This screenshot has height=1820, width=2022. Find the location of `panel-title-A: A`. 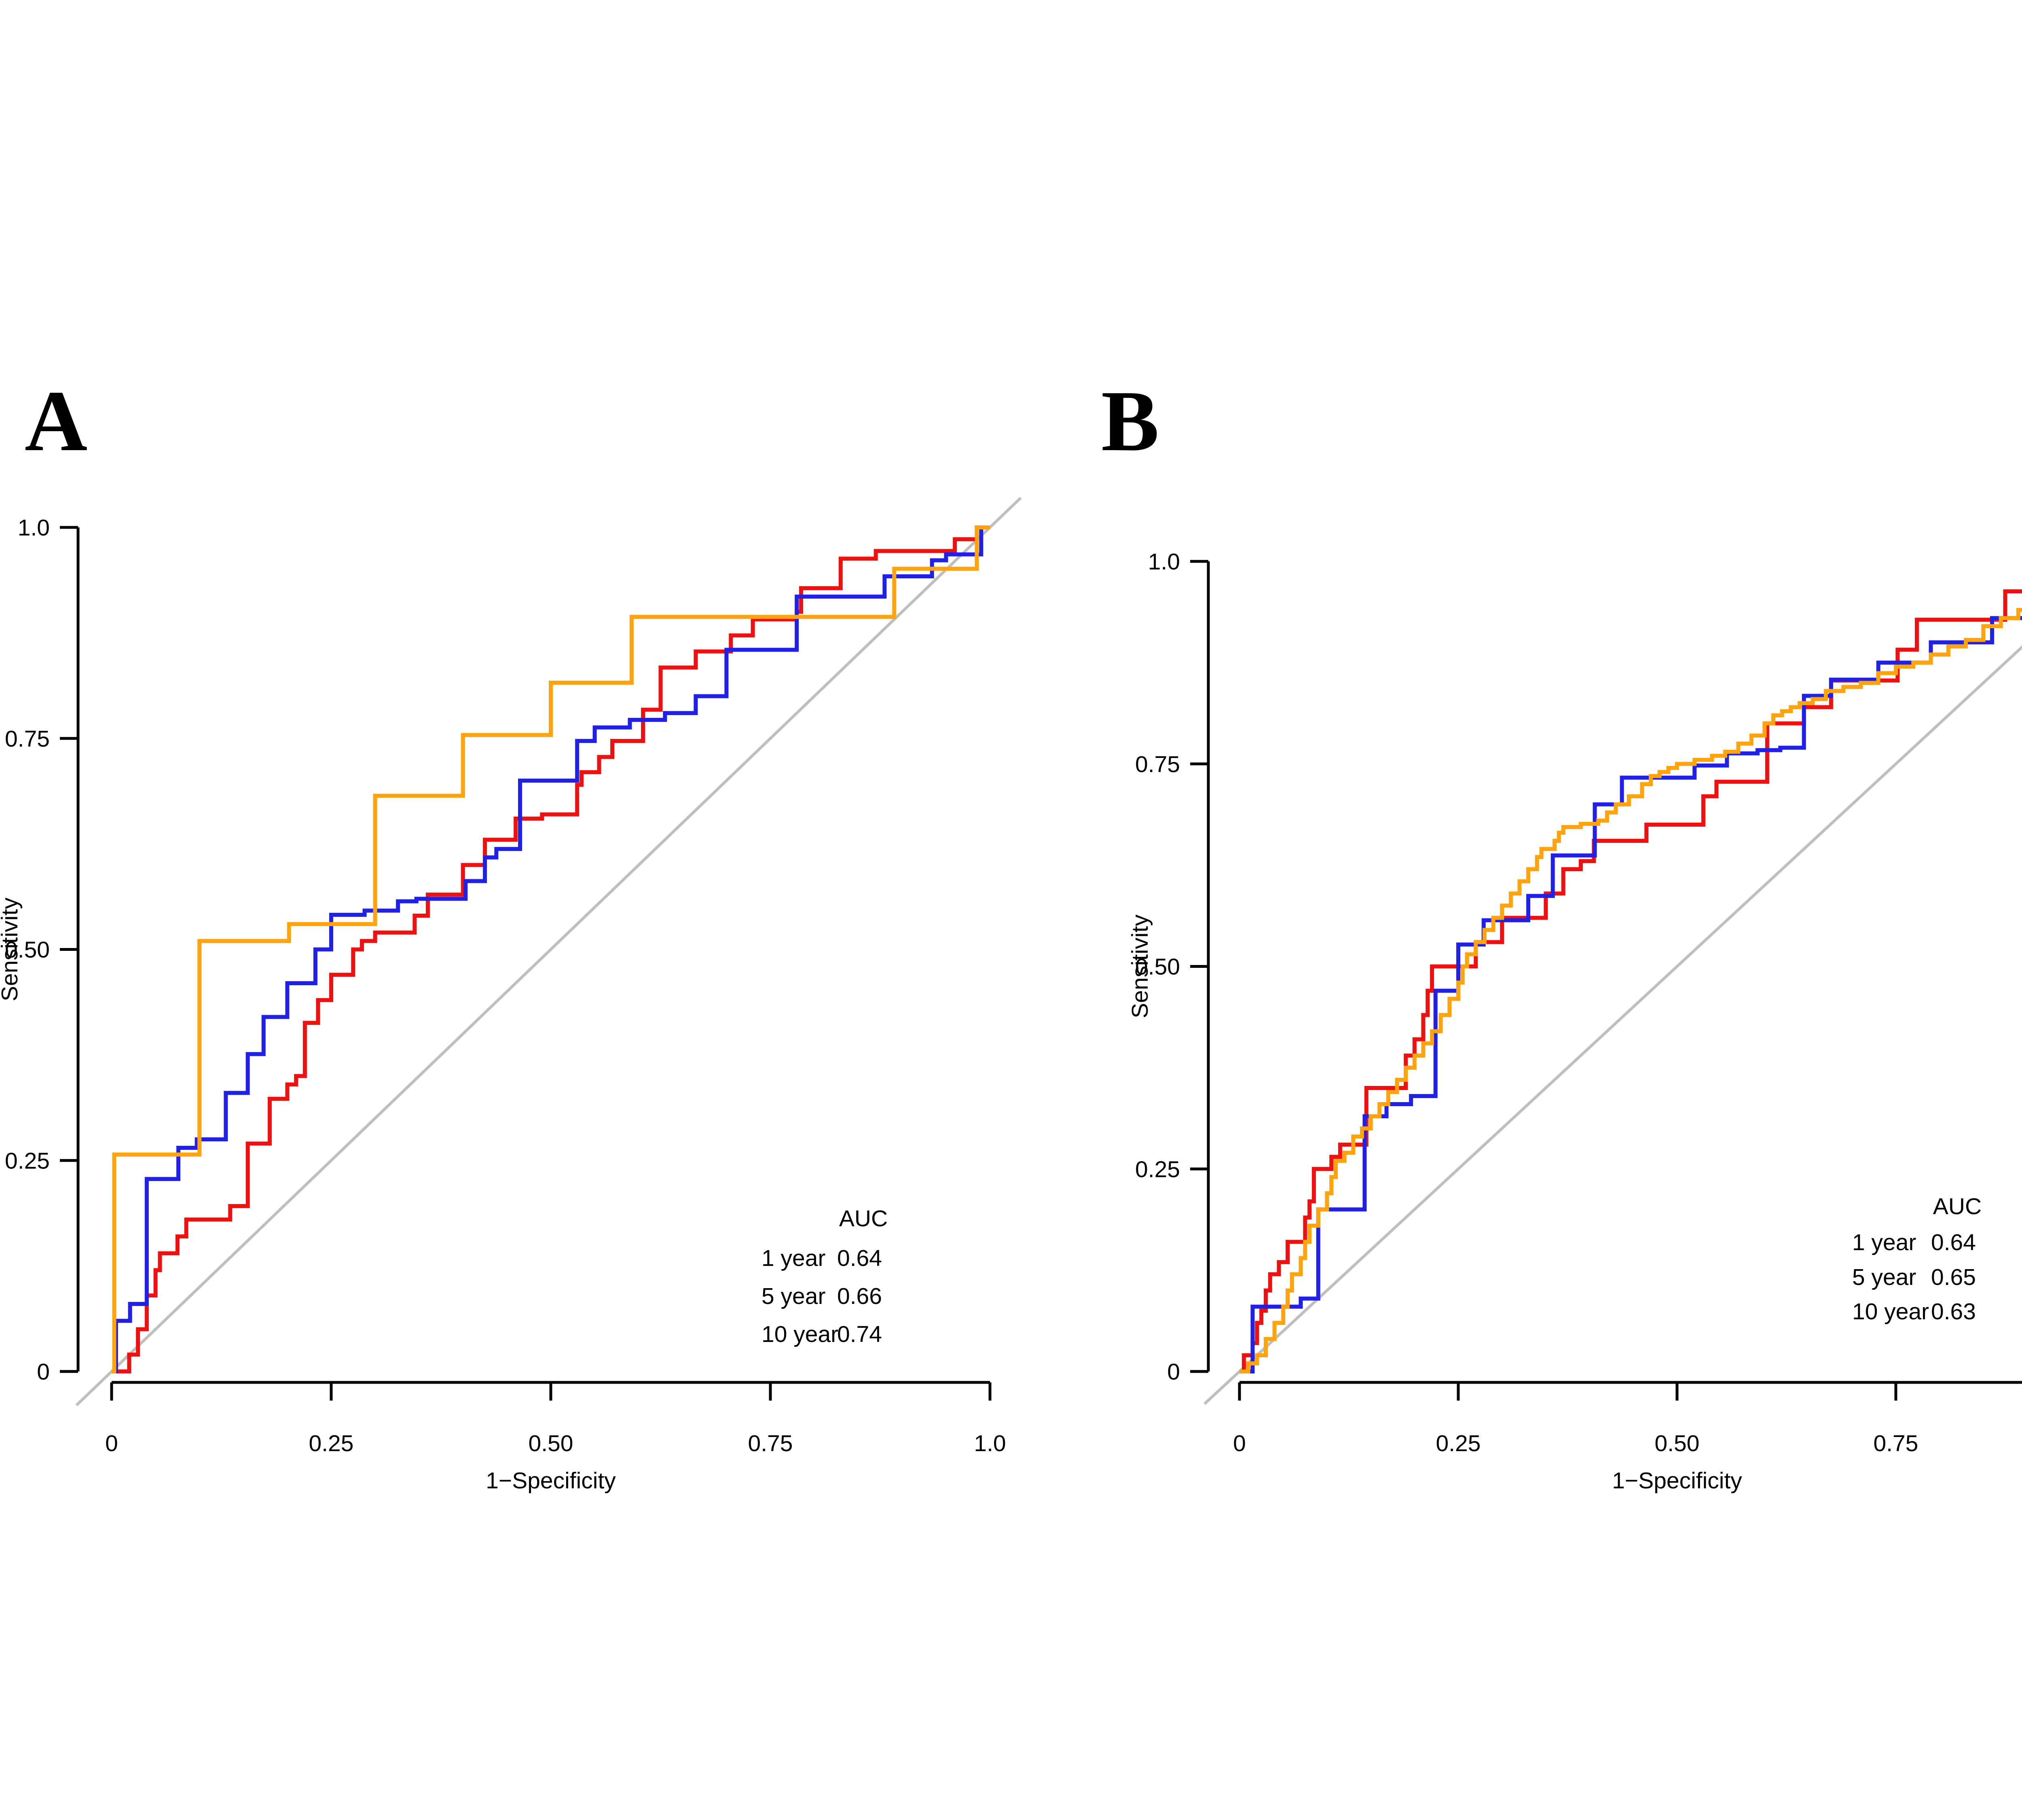

panel-title-A: A is located at coordinates (56, 420).